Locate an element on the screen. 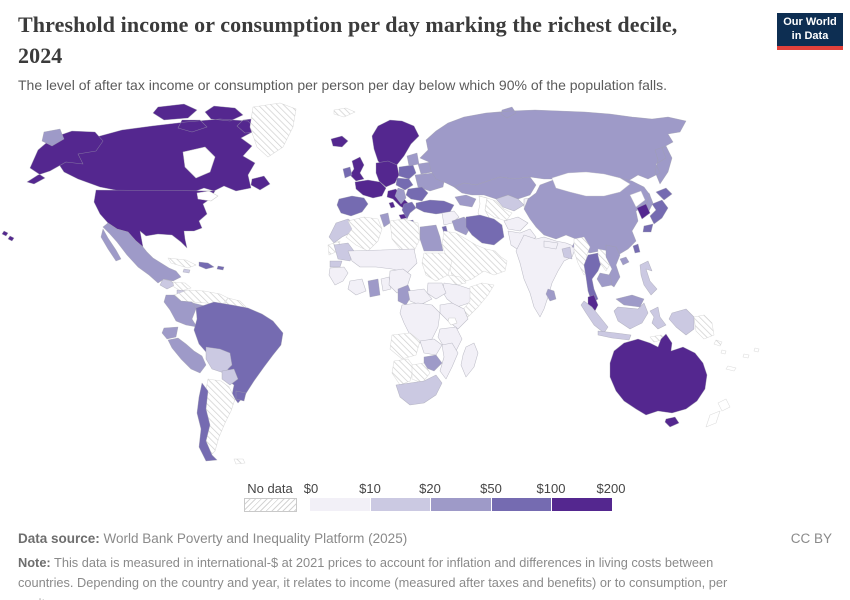 The width and height of the screenshot is (850, 600). region-kazakhstan is located at coordinates (495, 188).